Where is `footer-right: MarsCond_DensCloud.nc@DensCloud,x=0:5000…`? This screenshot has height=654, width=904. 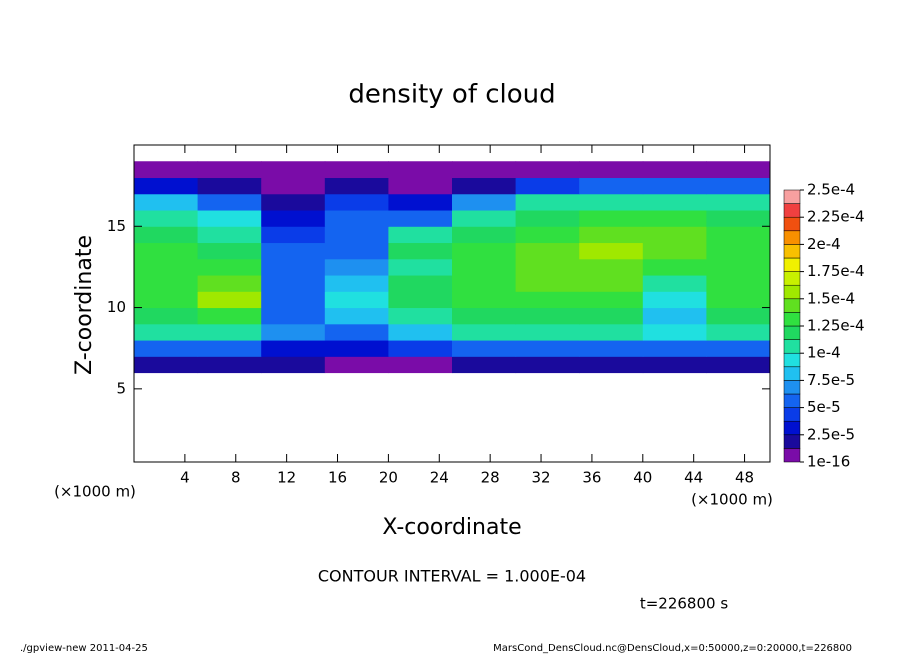 footer-right: MarsCond_DensCloud.nc@DensCloud,x=0:5000… is located at coordinates (672, 648).